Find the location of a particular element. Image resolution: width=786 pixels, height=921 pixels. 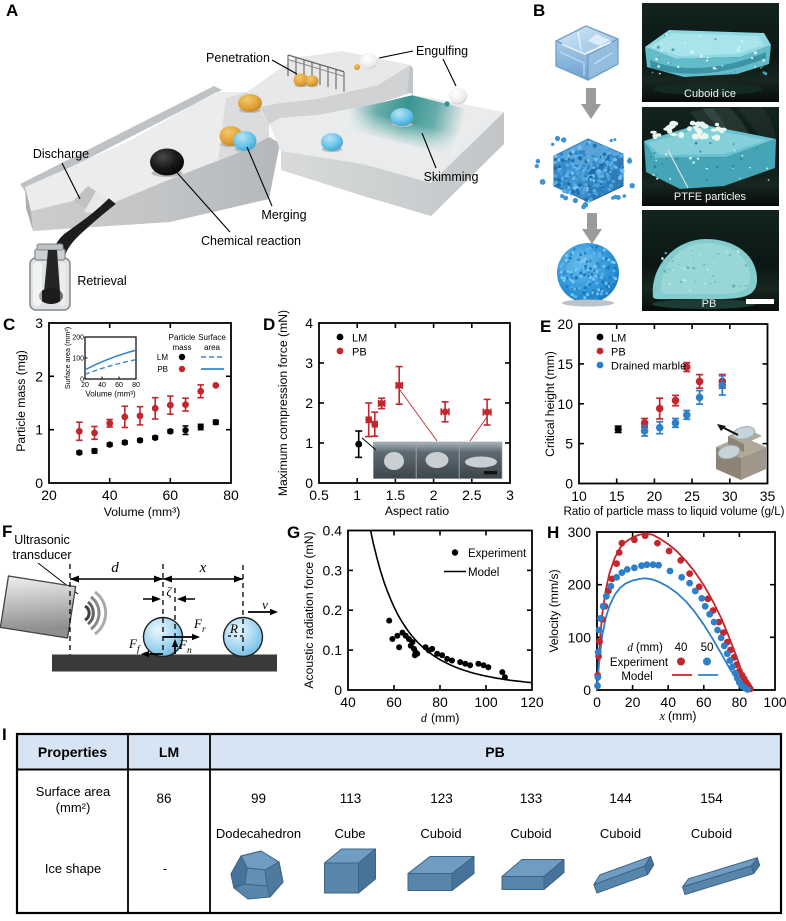

svg-text: r is located at coordinates (204, 630).